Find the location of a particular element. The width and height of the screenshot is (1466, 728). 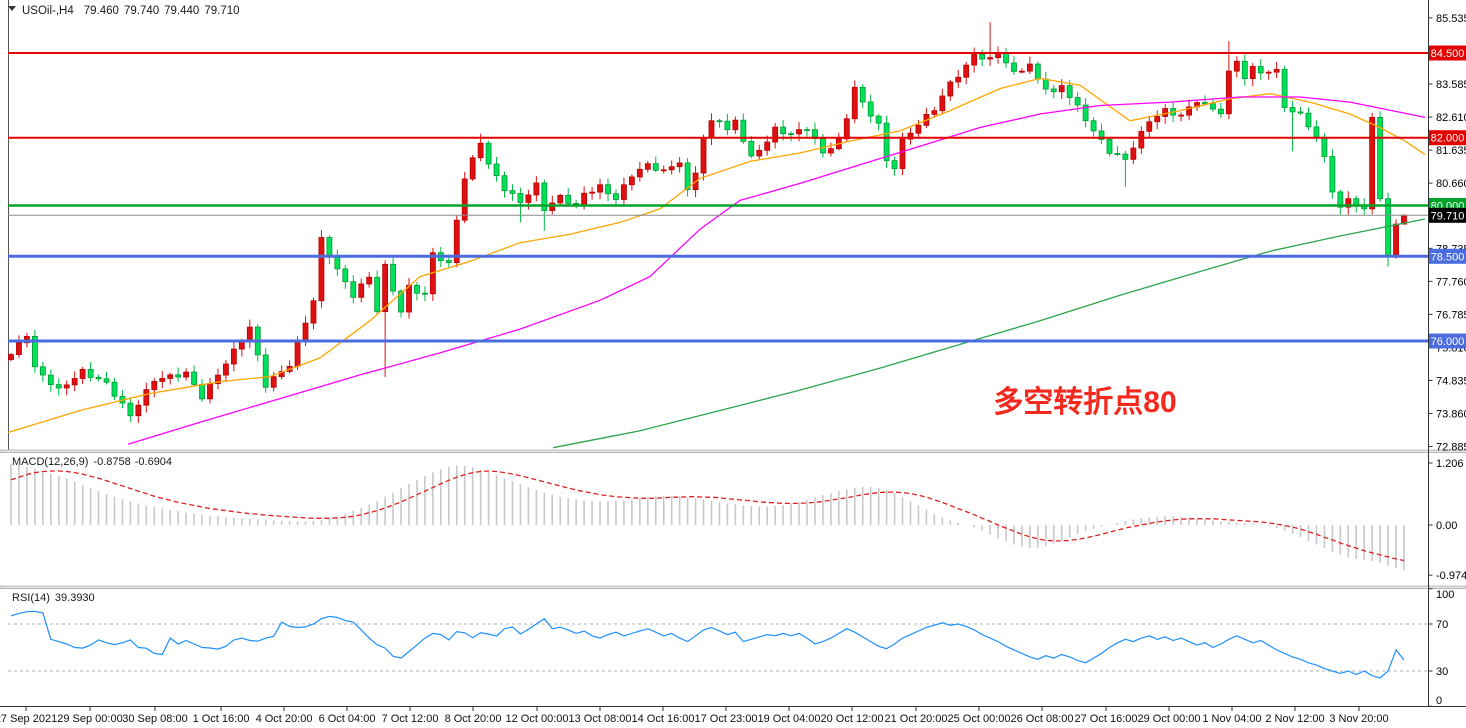

svg-text:RSI(14)39.3930: RSI(14) 39.3930 is located at coordinates (53, 598).